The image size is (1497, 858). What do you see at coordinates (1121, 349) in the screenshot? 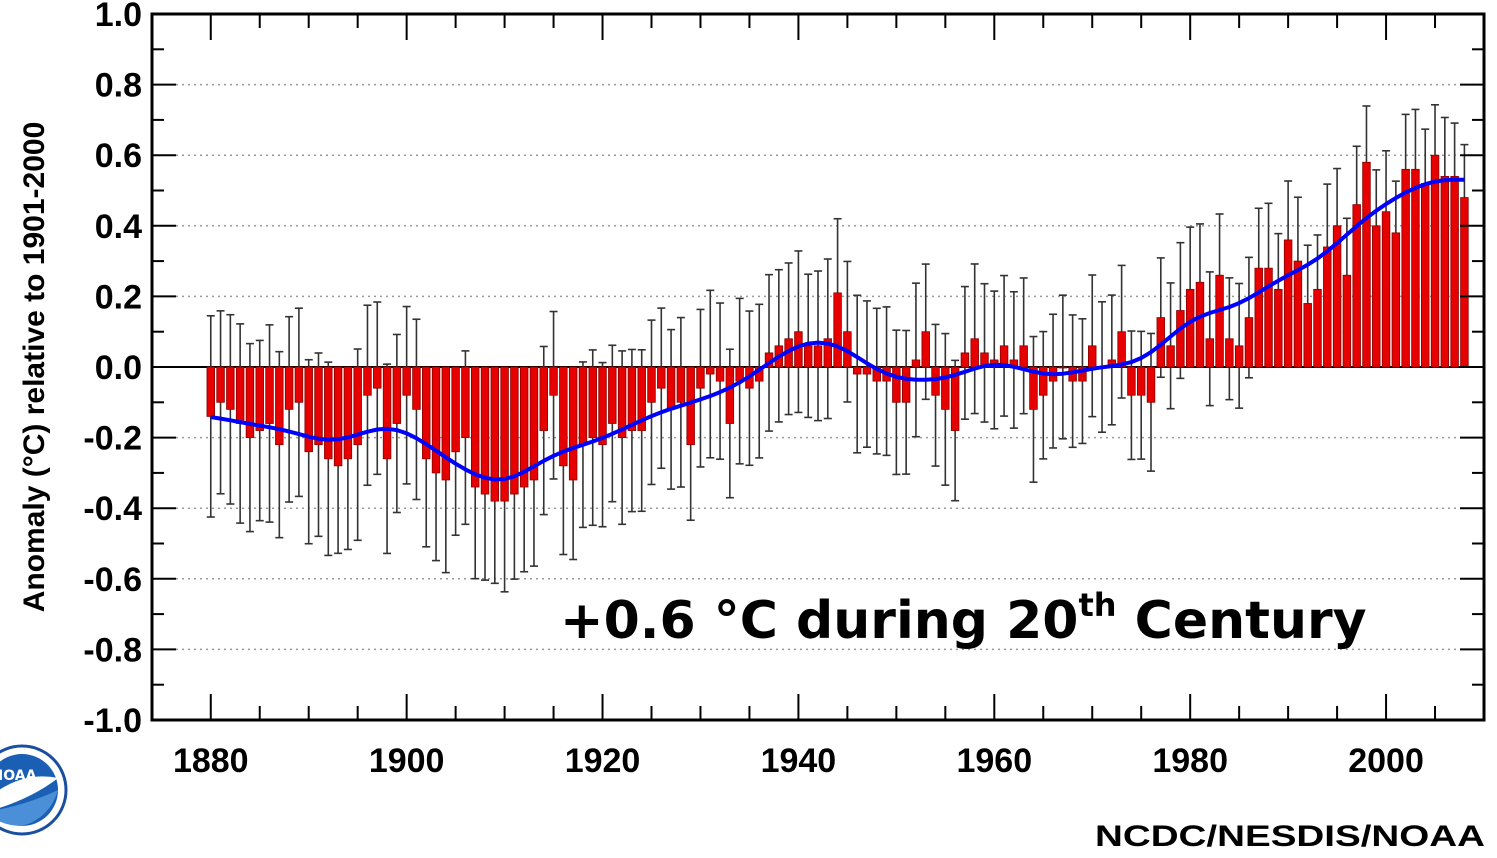
I see `bar-1973` at bounding box center [1121, 349].